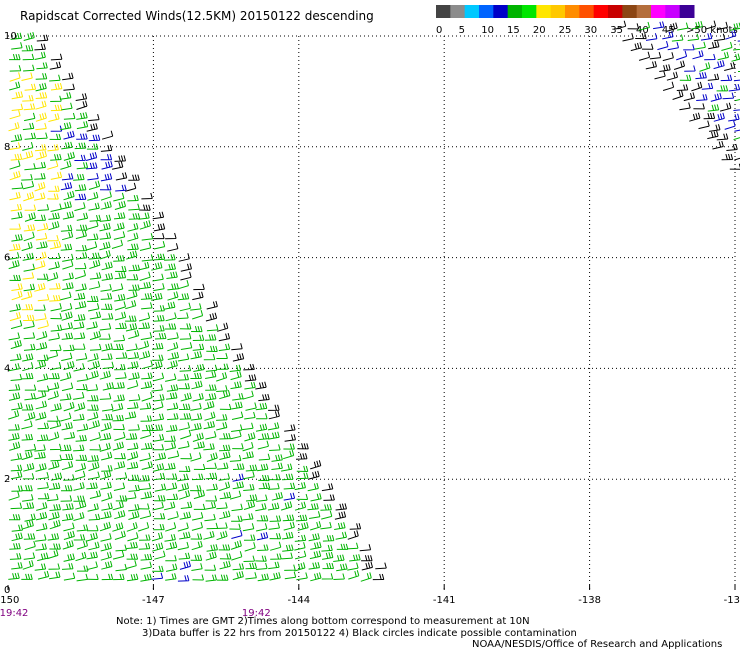 Image resolution: width=740 pixels, height=650 pixels. Describe the element at coordinates (7, 590) in the screenshot. I see `y-tick-label: 0` at that location.